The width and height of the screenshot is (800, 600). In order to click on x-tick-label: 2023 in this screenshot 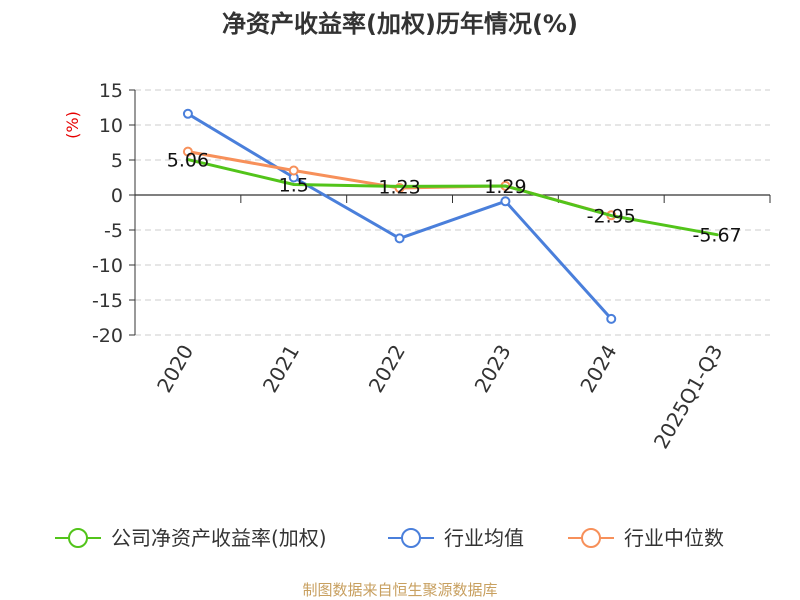, I will do `click(493, 368)`.